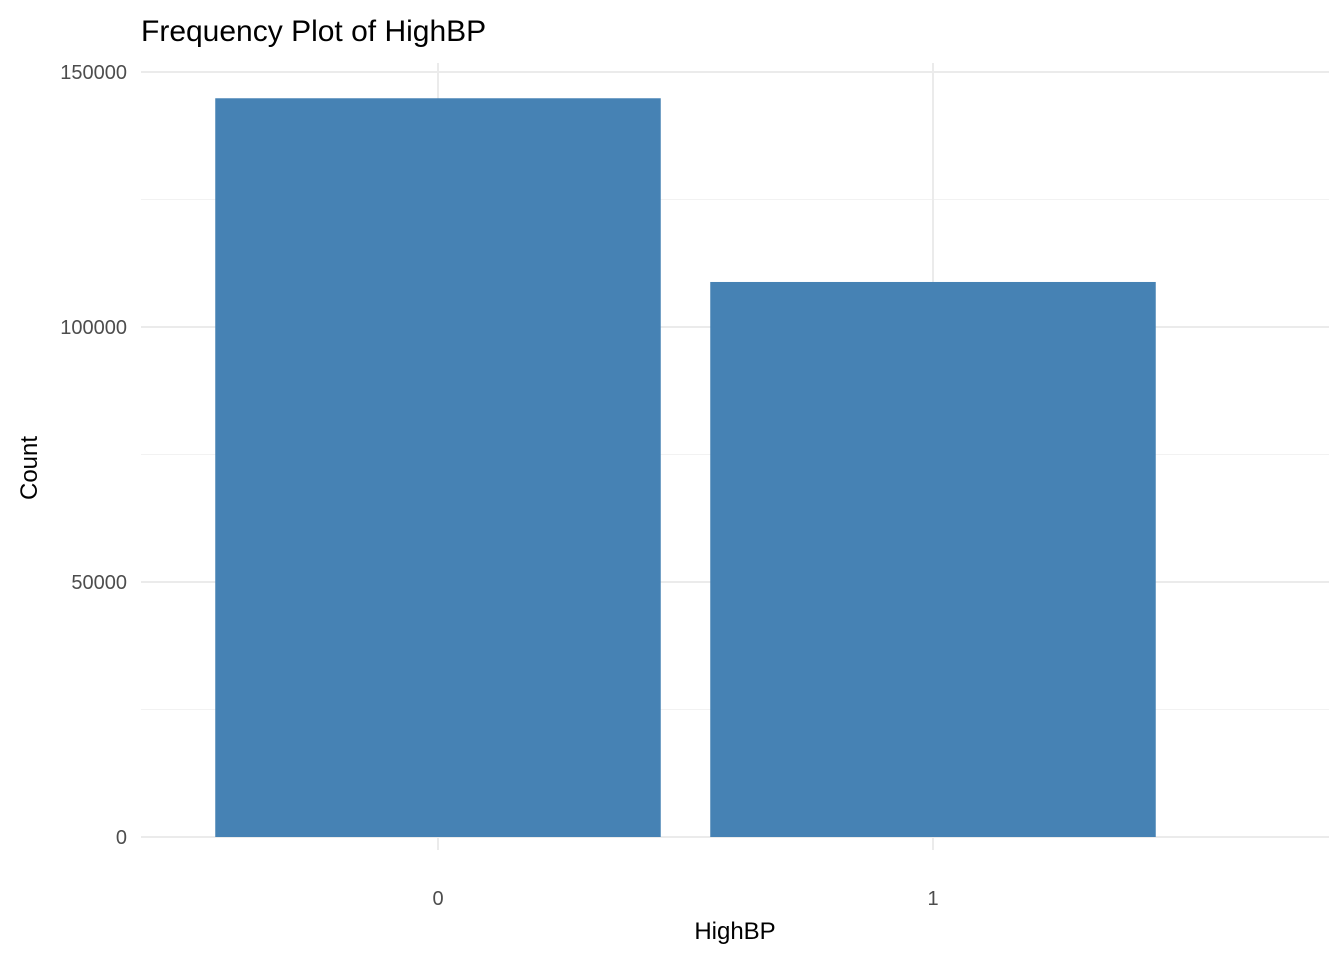 The image size is (1344, 960). I want to click on y-axis-label: Count, so click(29, 468).